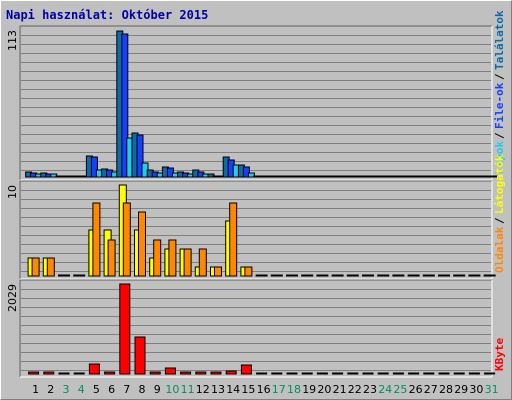  I want to click on y-max-label: 10, so click(12, 192).